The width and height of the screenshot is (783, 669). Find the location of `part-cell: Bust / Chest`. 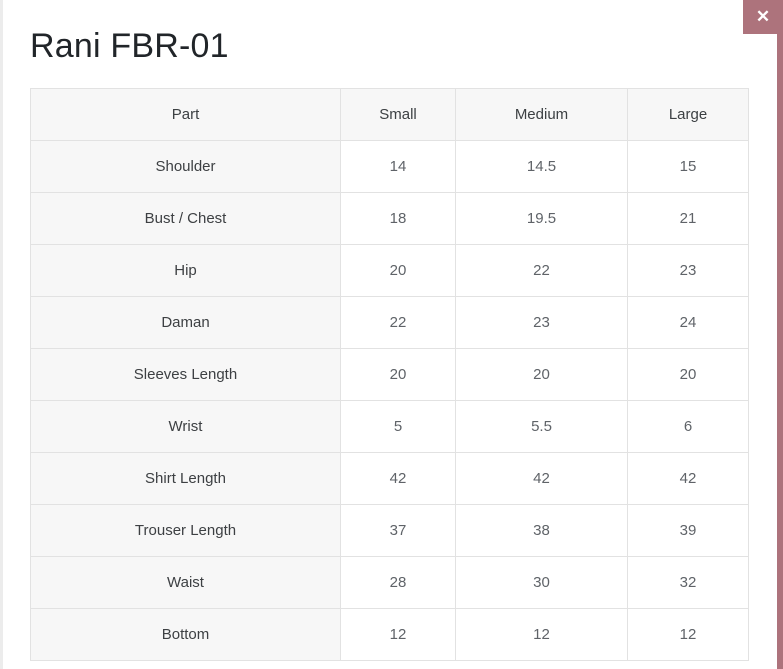

part-cell: Bust / Chest is located at coordinates (185, 218).